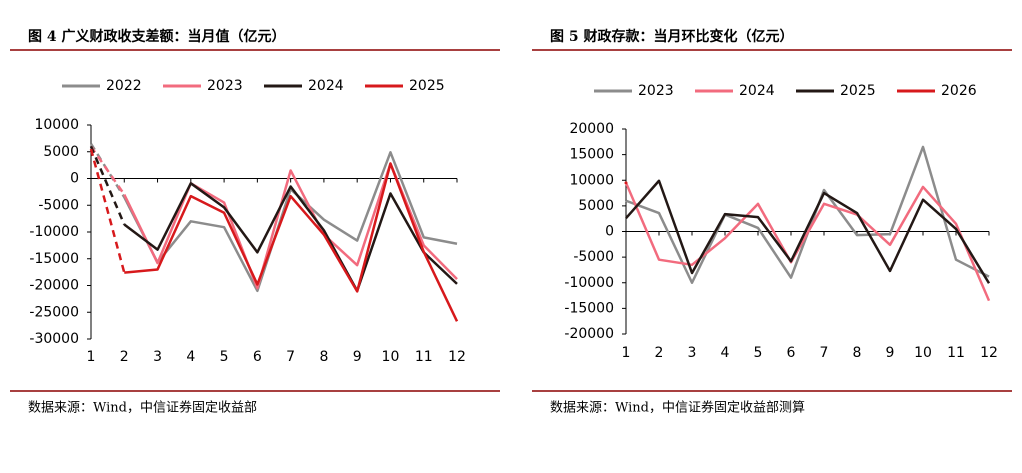 The width and height of the screenshot is (1022, 473). Describe the element at coordinates (157, 36) in the screenshot. I see `chart-title: 图 4 广义财政收支差额：当月值（亿元）` at that location.